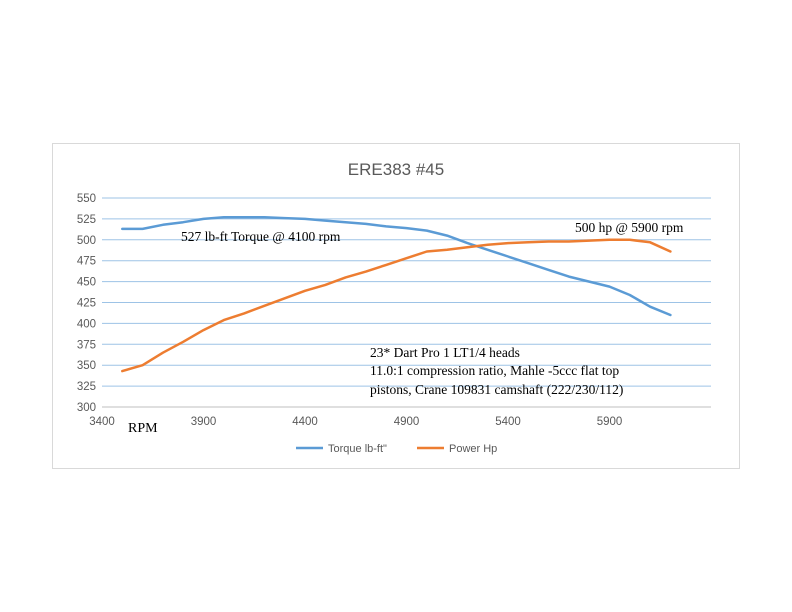 This screenshot has height=612, width=792. What do you see at coordinates (204, 422) in the screenshot?
I see `x-tick-label: 3900` at bounding box center [204, 422].